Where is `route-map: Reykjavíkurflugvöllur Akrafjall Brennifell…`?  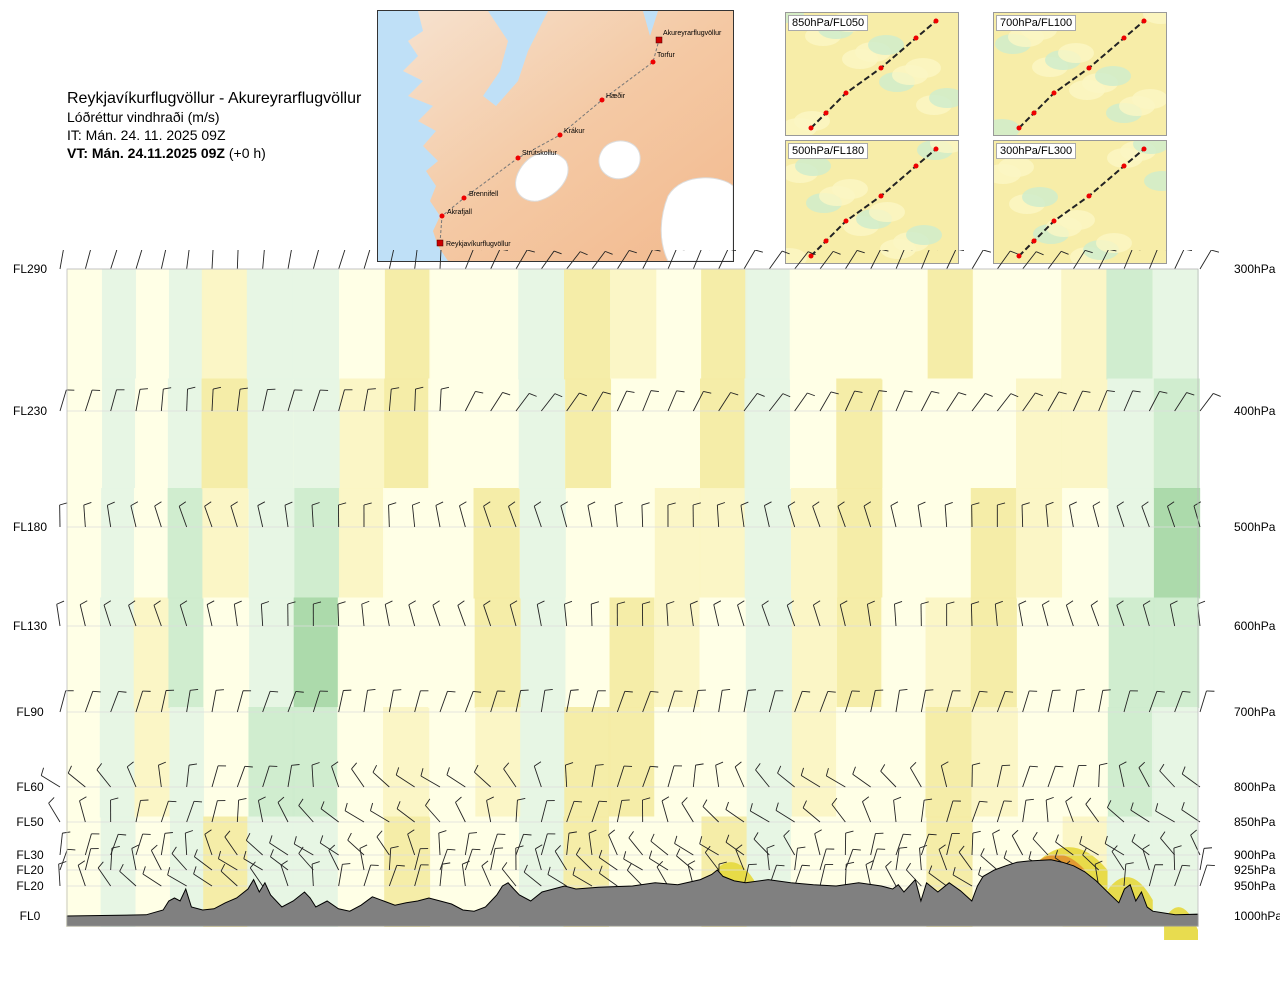 route-map: Reykjavíkurflugvöllur Akrafjall Brennifell… is located at coordinates (555, 136).